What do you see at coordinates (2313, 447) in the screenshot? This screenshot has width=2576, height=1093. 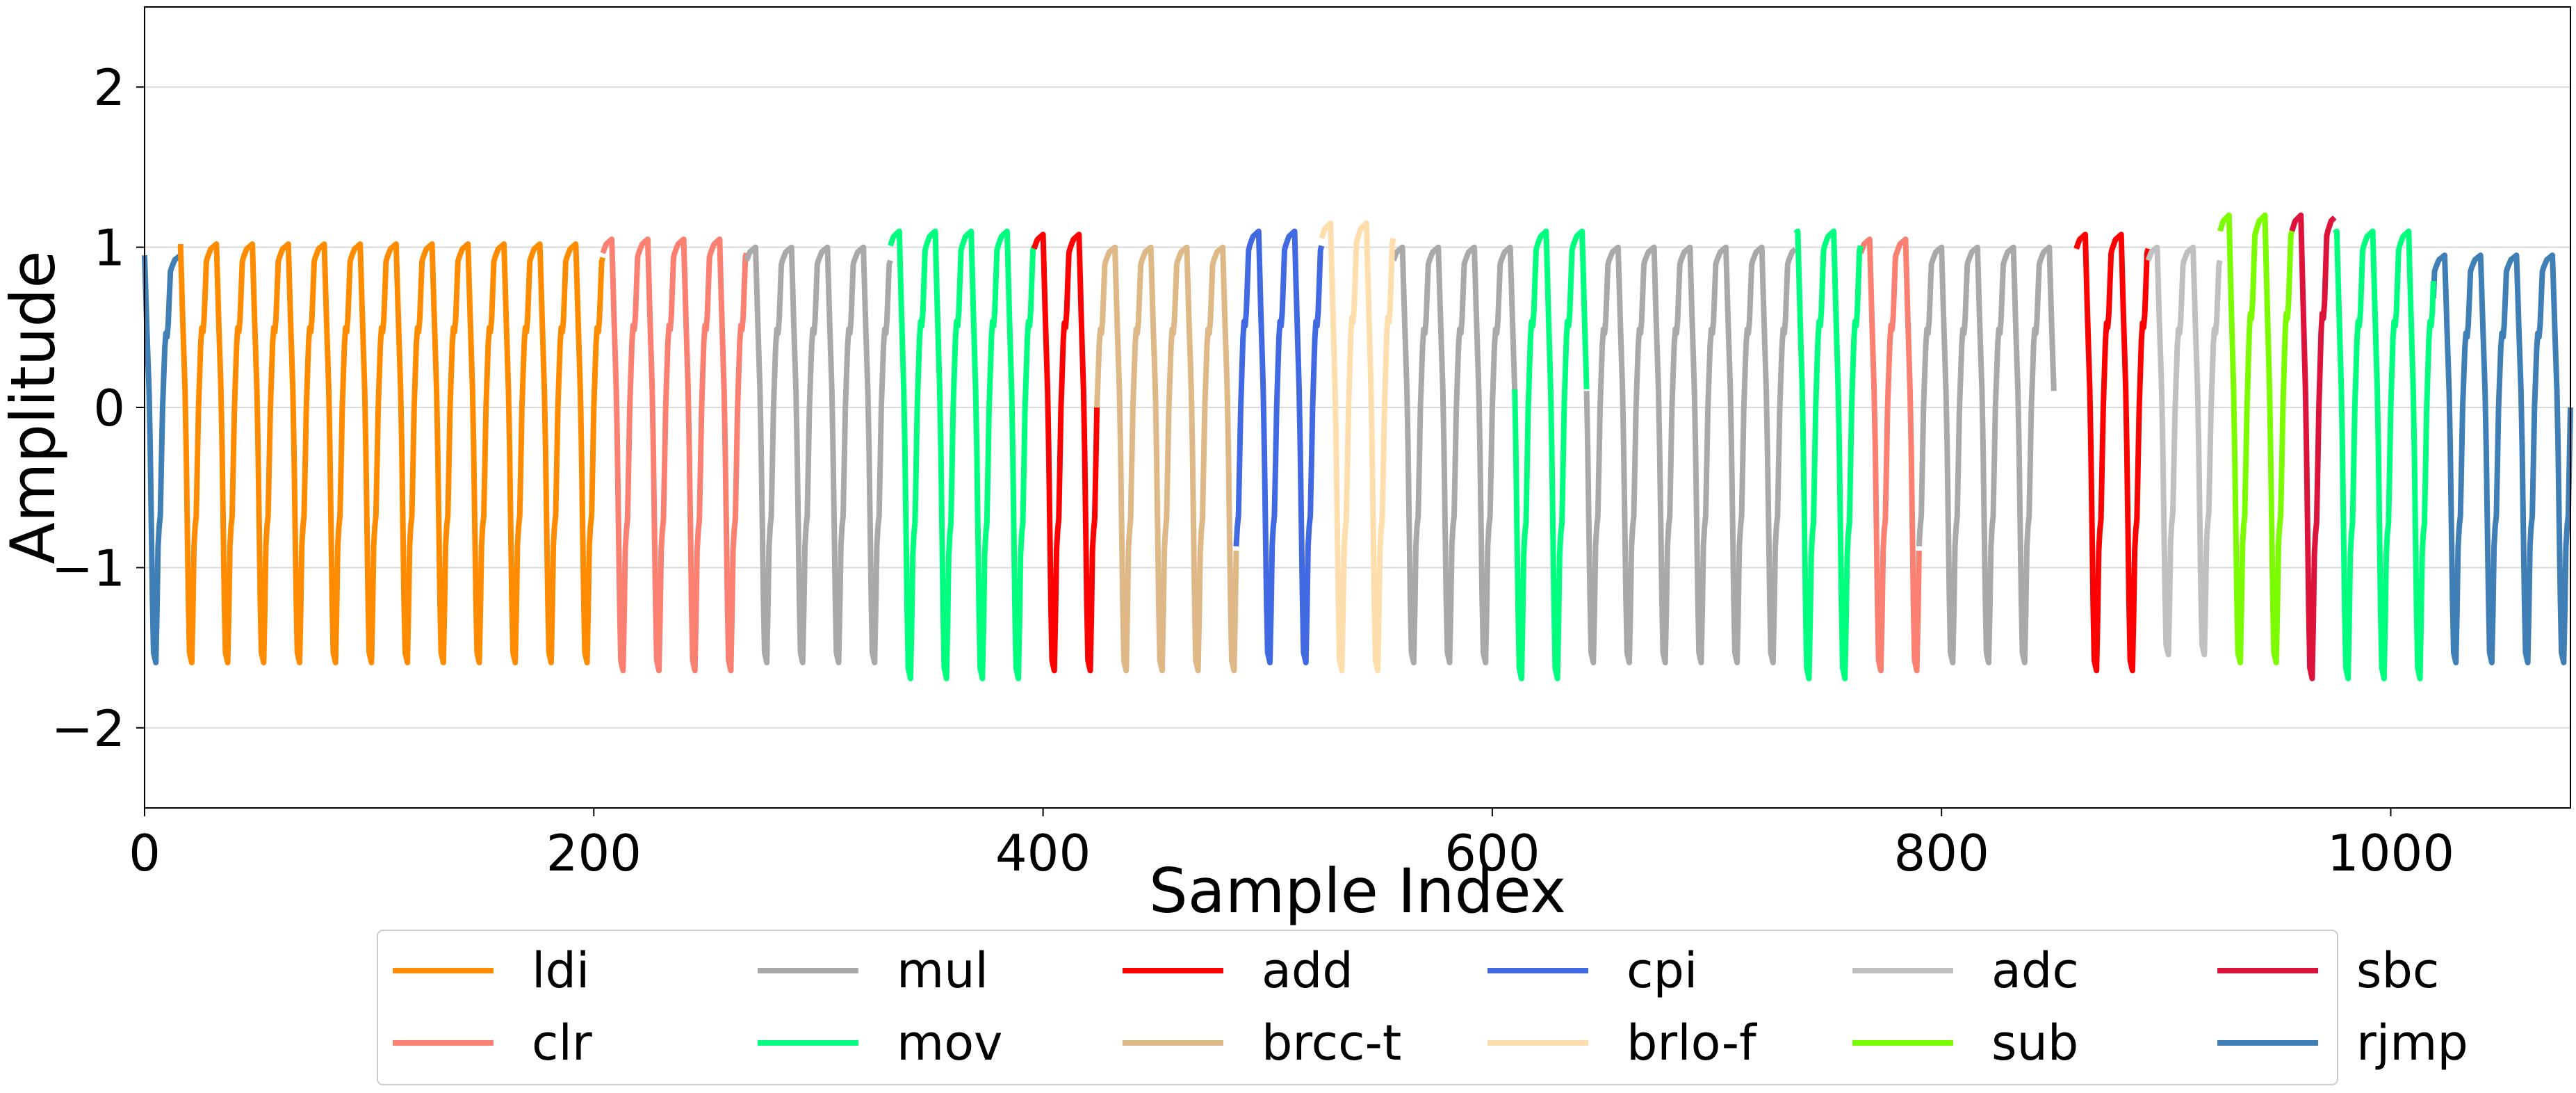 I see `series-line-sbc` at bounding box center [2313, 447].